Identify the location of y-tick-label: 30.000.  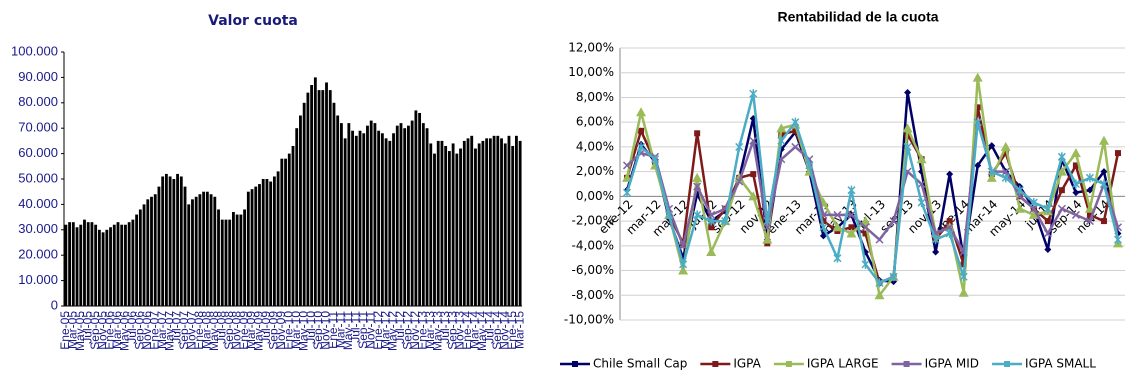
(38, 228).